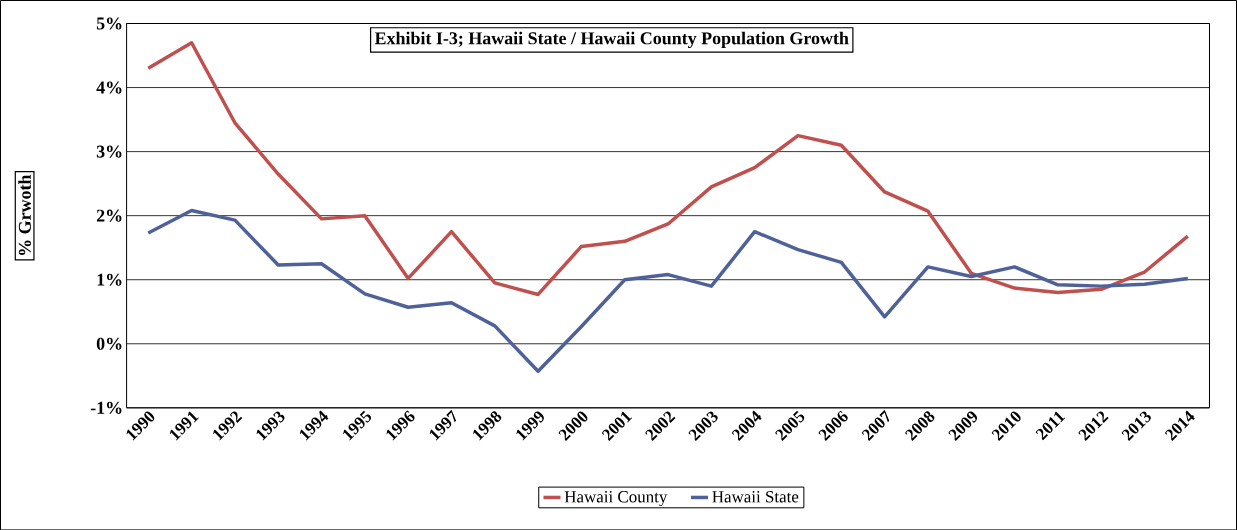  Describe the element at coordinates (109, 23) in the screenshot. I see `y-tick-label: 5%` at that location.